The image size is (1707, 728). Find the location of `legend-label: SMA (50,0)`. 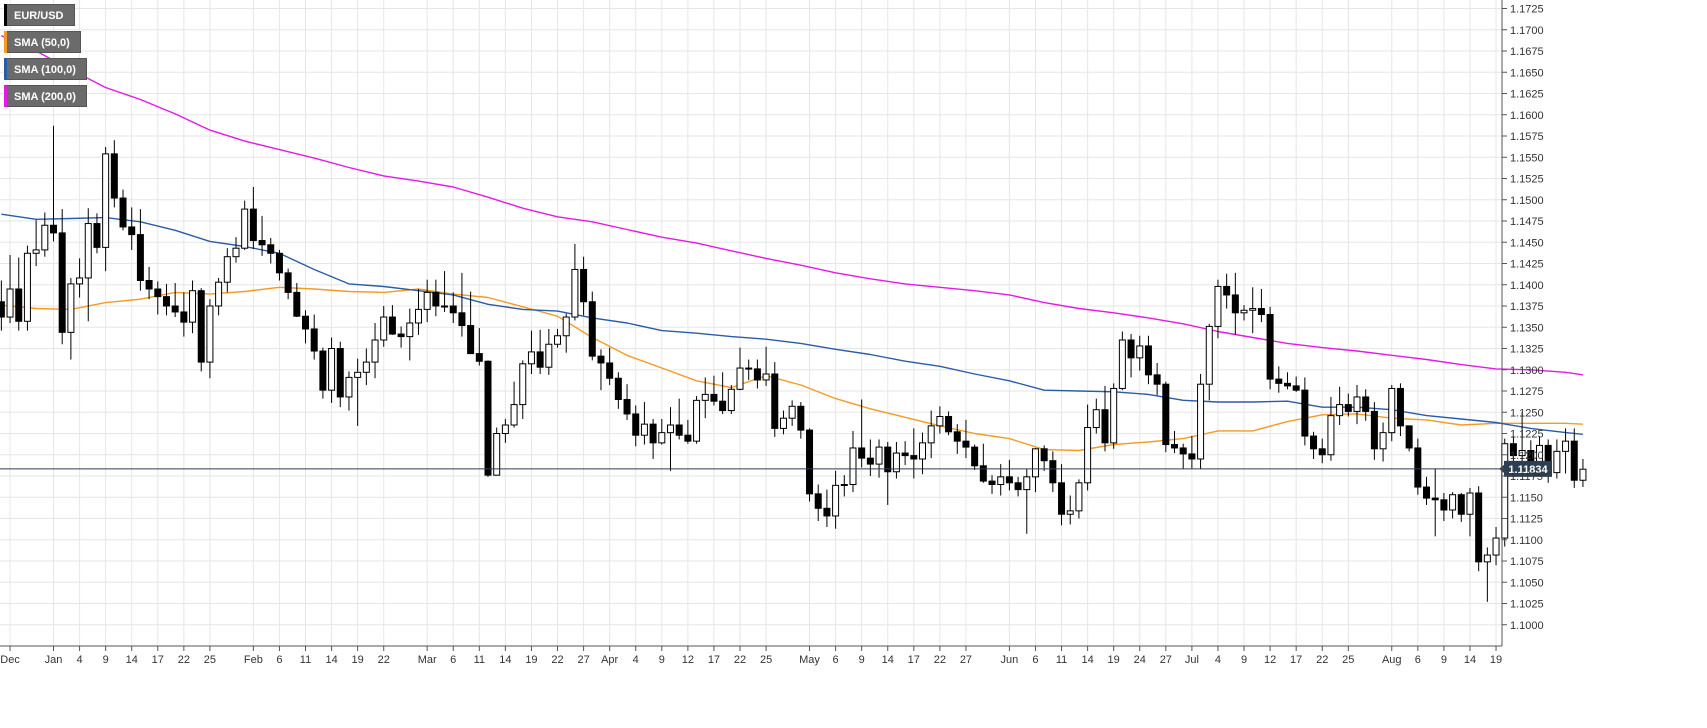

legend-label: SMA (50,0) is located at coordinates (44, 42).